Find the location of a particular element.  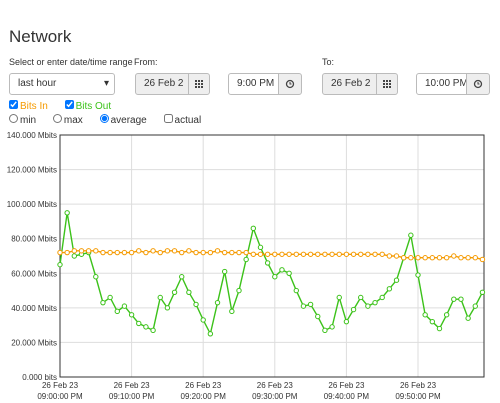

mode-label: max is located at coordinates (73, 120).